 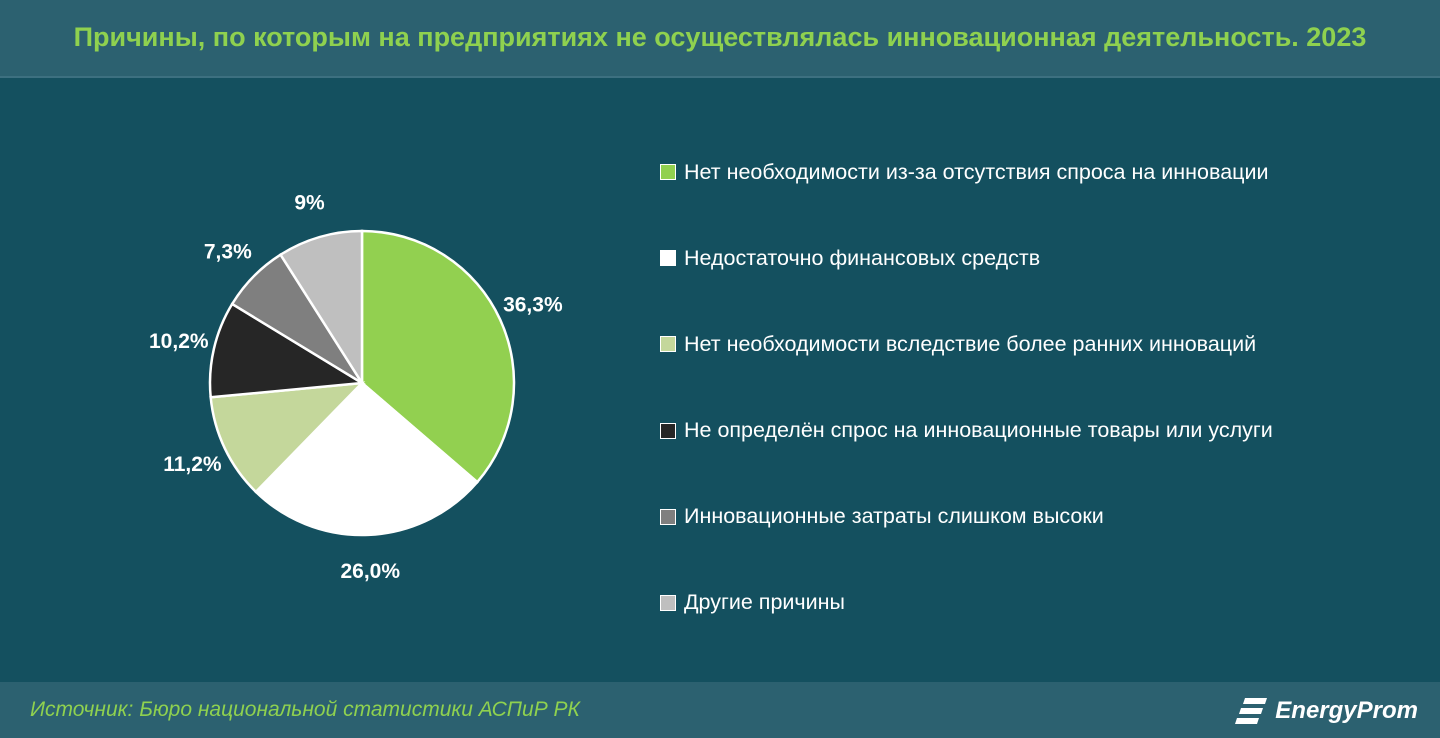 What do you see at coordinates (192, 464) in the screenshot?
I see `slice-data-label: 11,2%` at bounding box center [192, 464].